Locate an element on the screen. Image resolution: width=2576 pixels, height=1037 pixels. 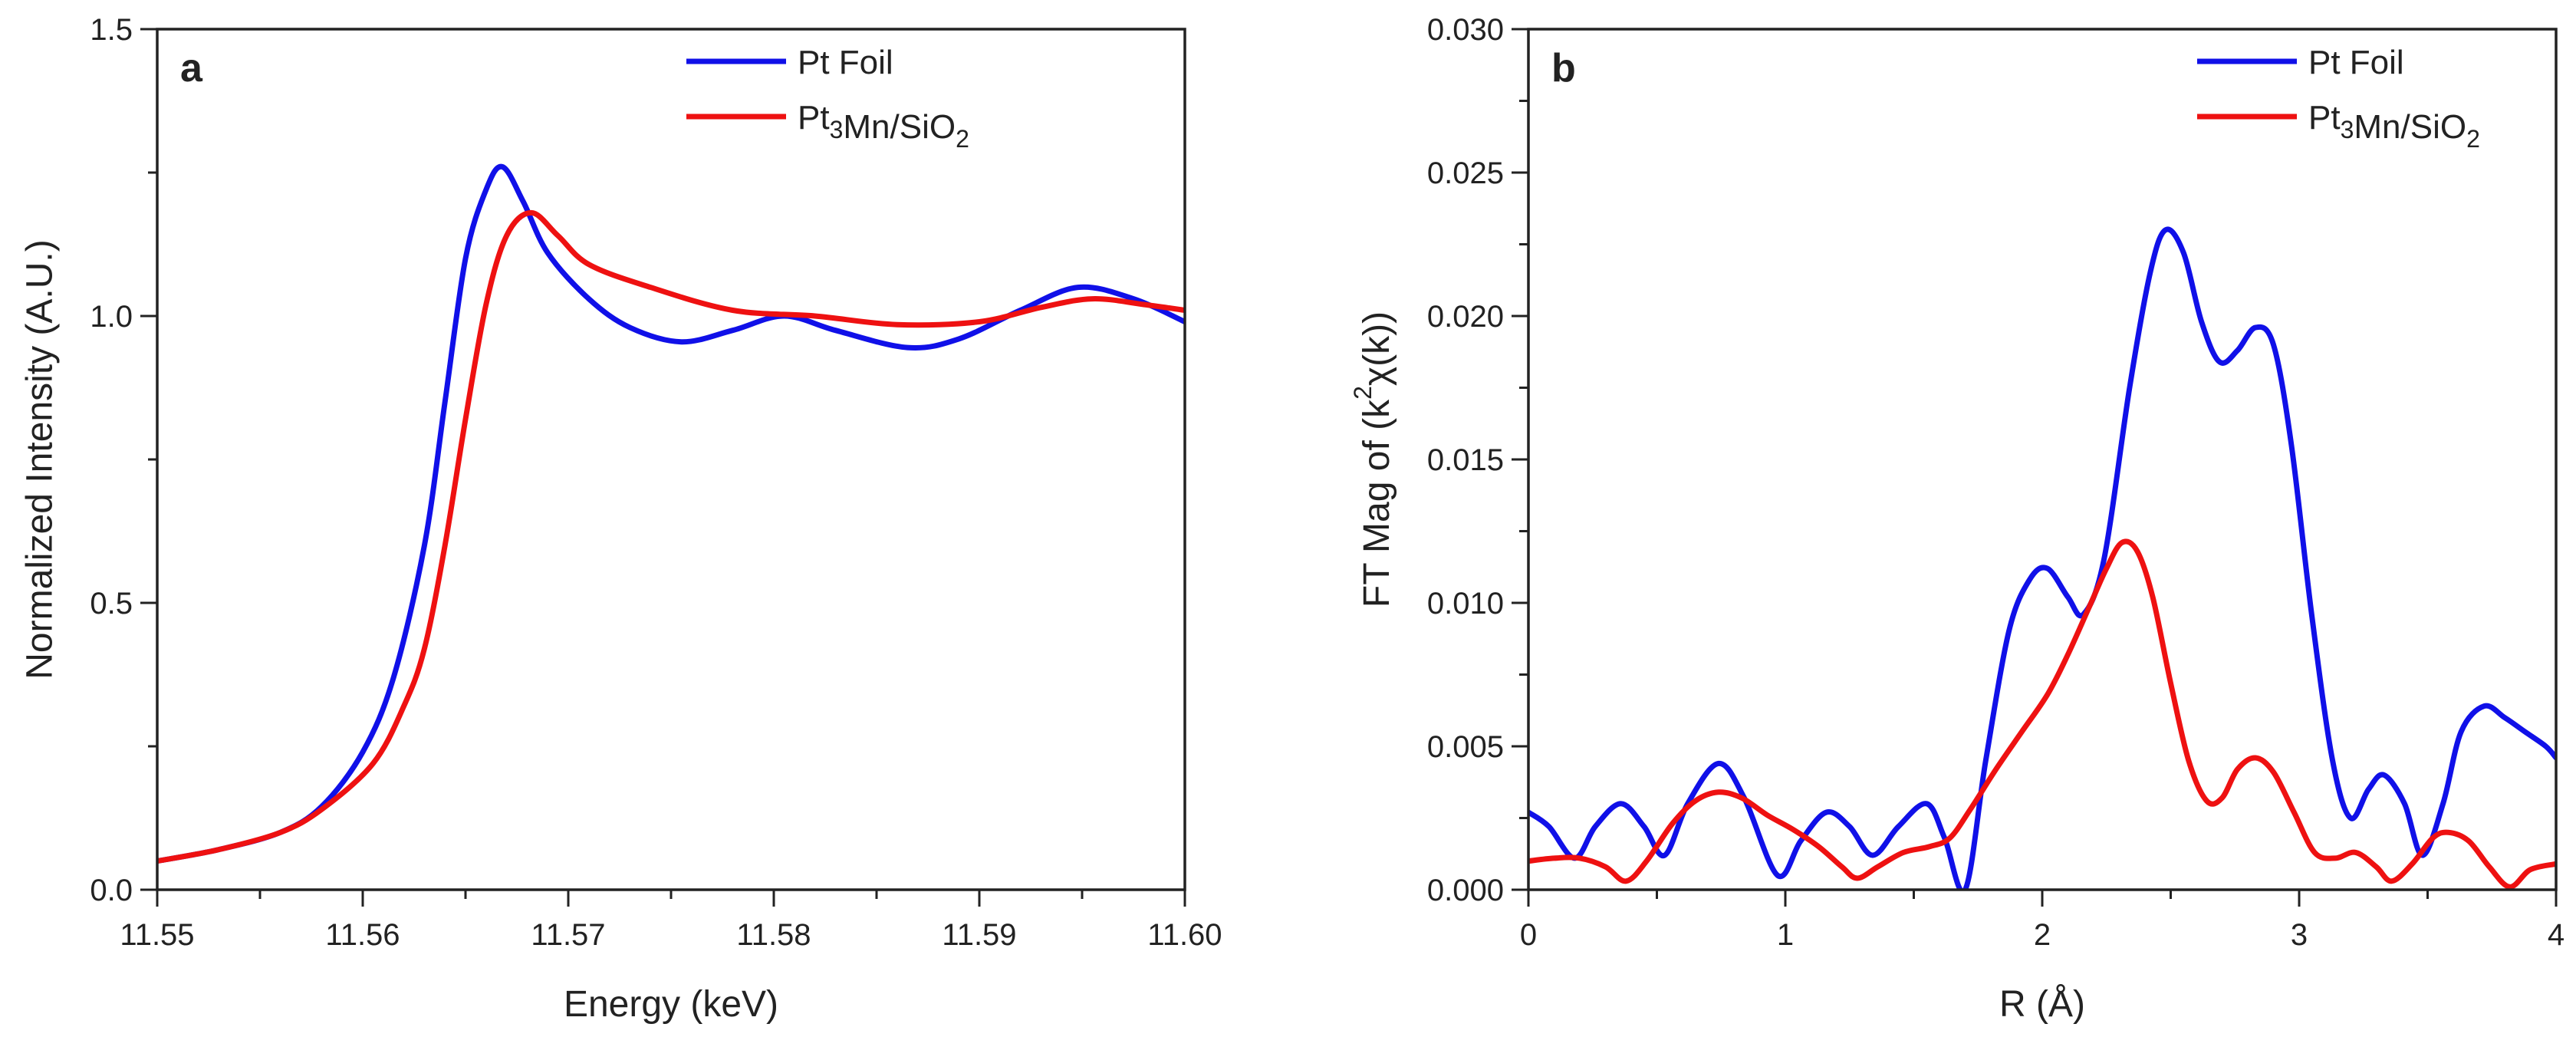
x-axis-title: Energy (keV) is located at coordinates (671, 1004).